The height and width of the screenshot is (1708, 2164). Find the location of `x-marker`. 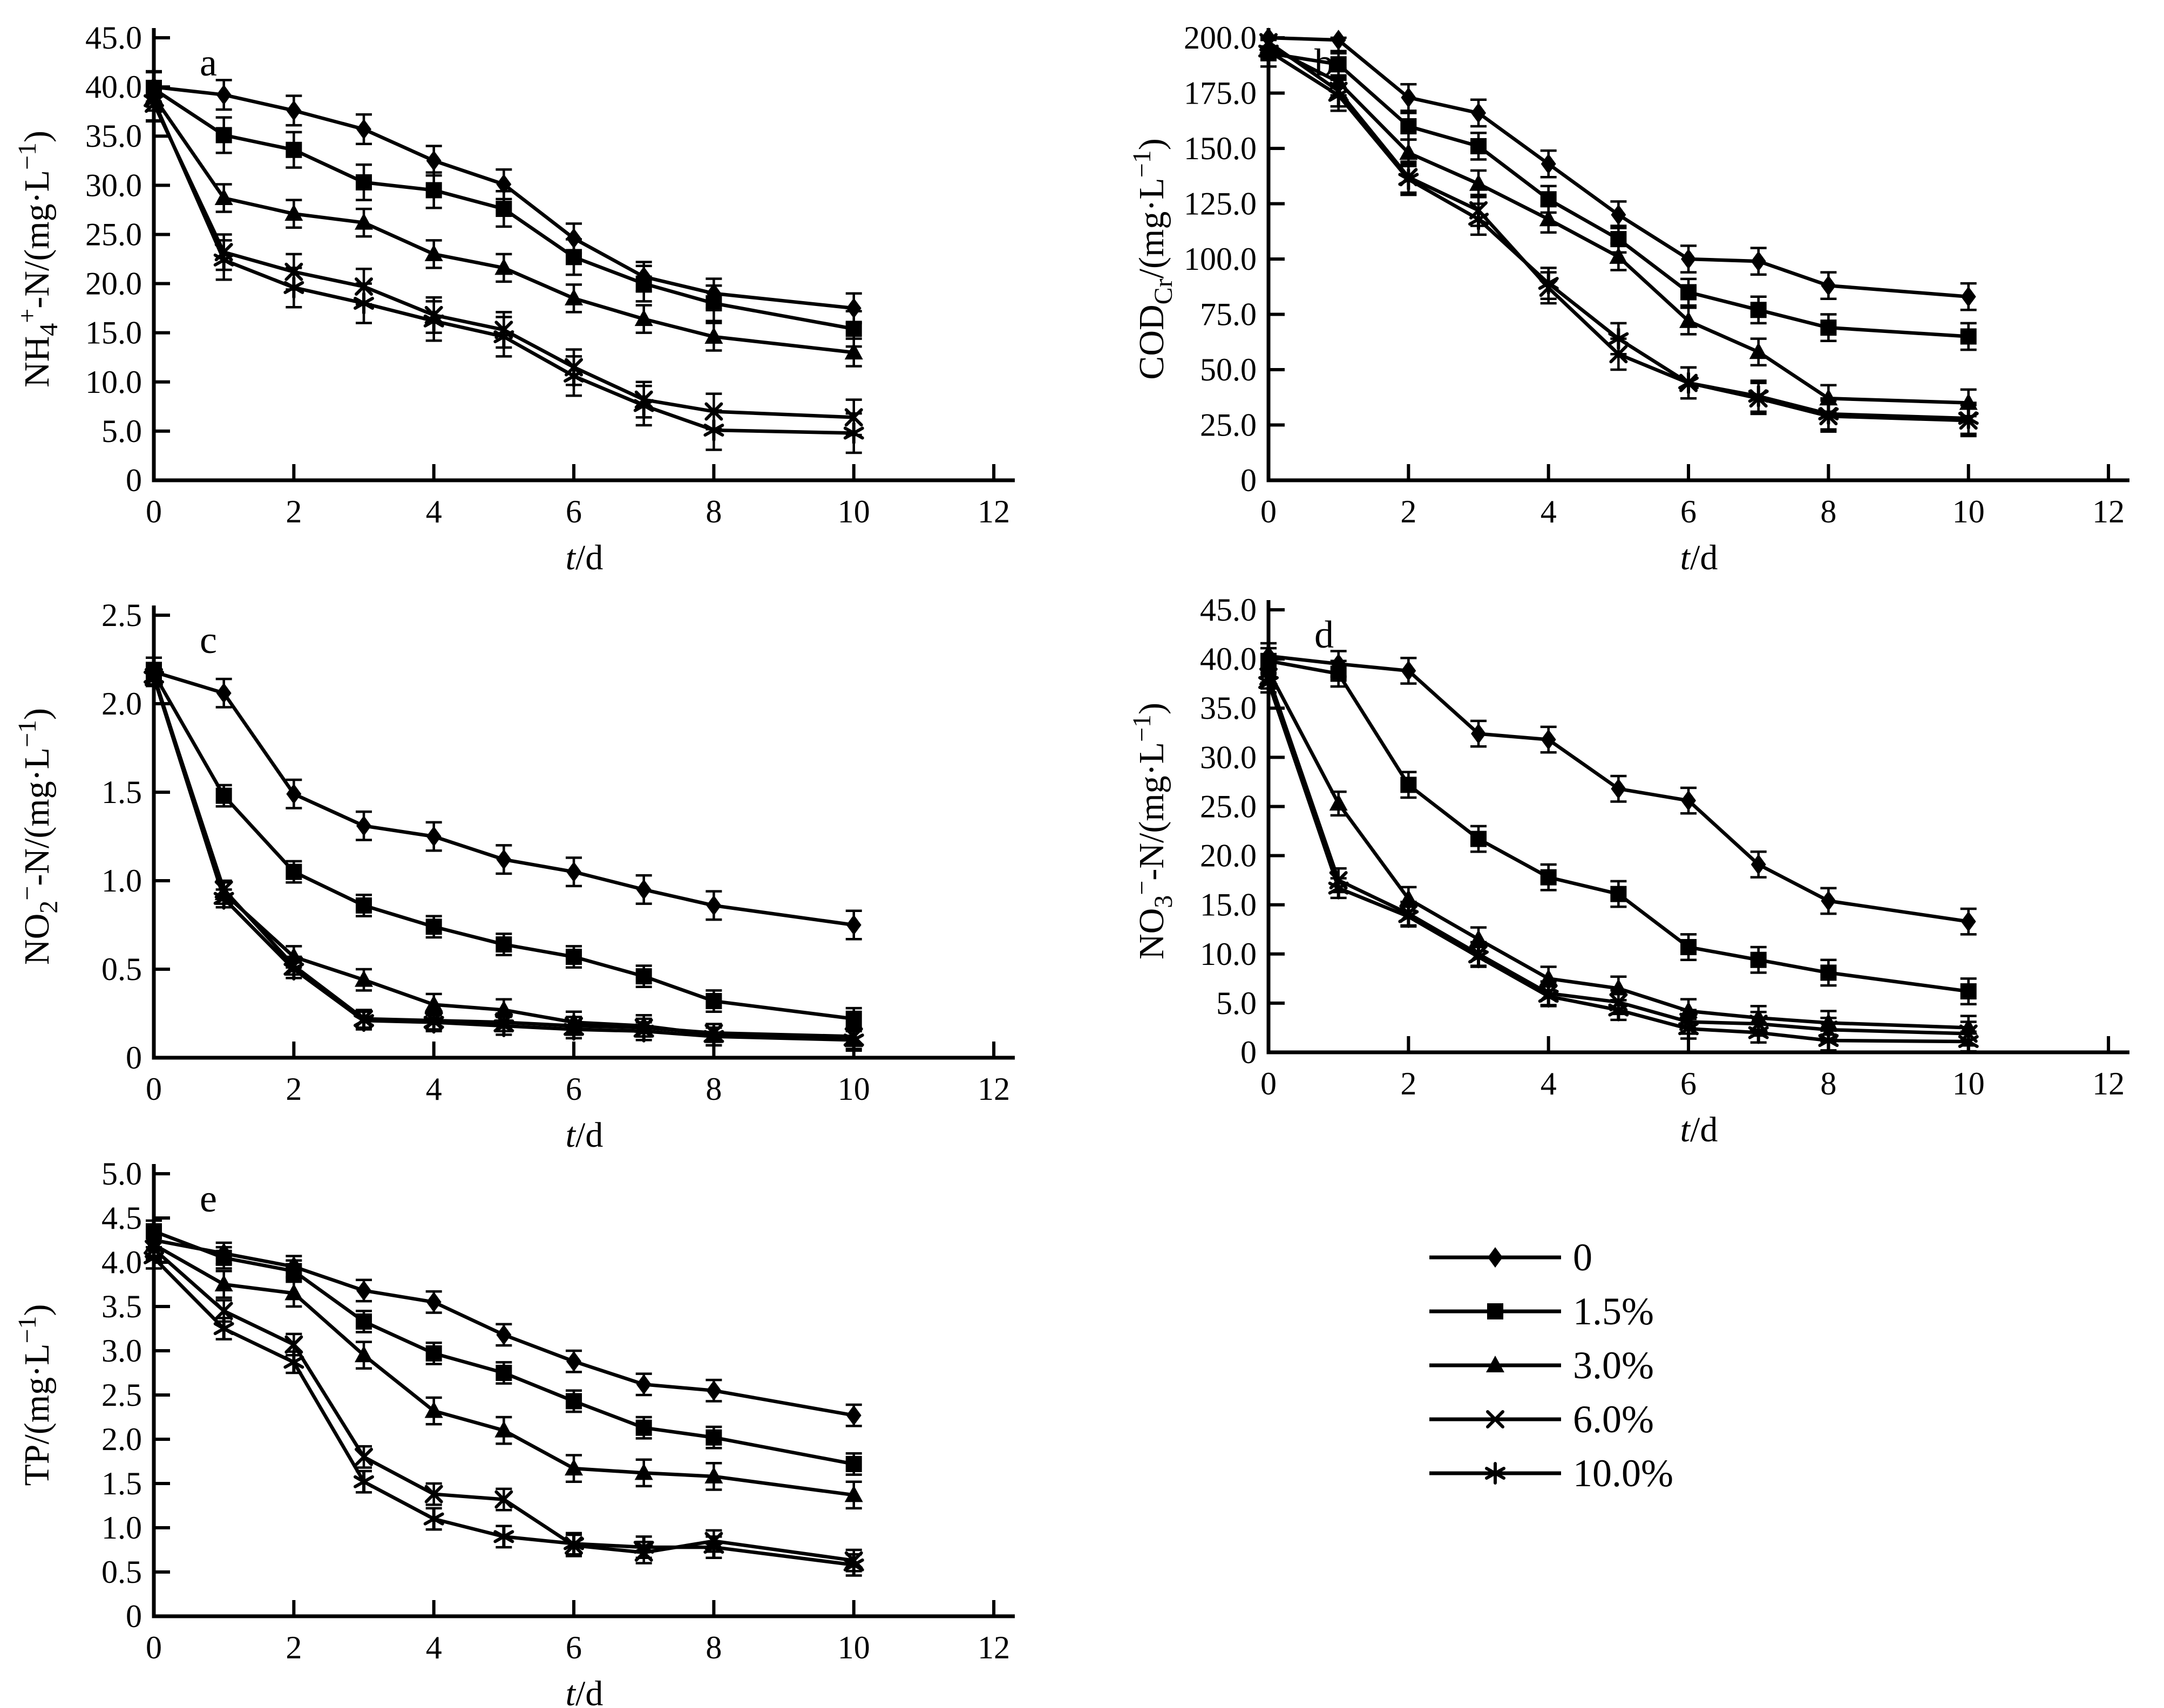

x-marker is located at coordinates (503, 1499).